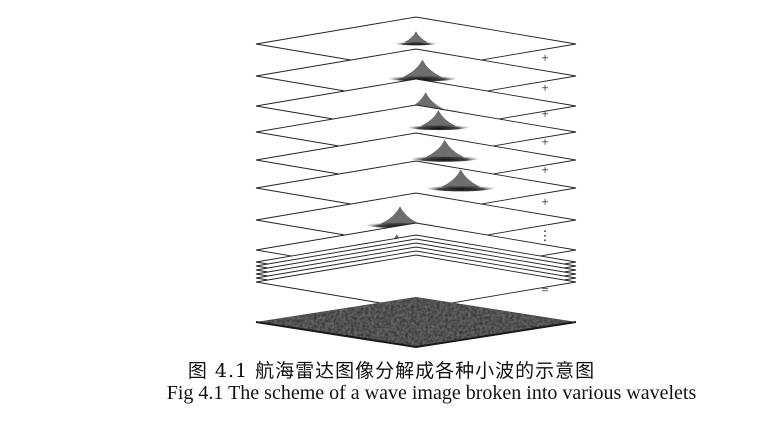 The width and height of the screenshot is (783, 426). What do you see at coordinates (545, 235) in the screenshot?
I see `ellipsis-operator: ⋮` at bounding box center [545, 235].